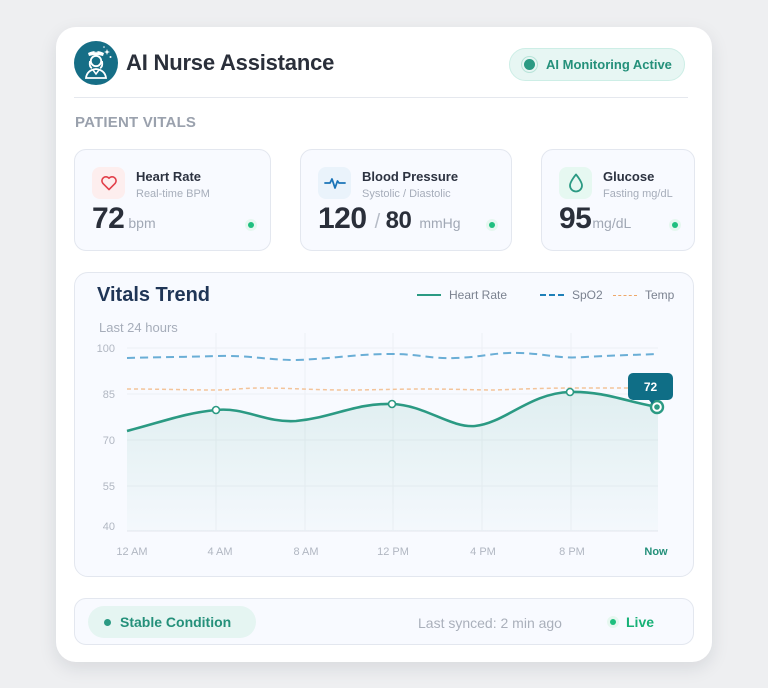 This screenshot has height=688, width=768. I want to click on vital-card-heart-rate: Heart Rate Real-time BPM 72 bpm, so click(172, 200).